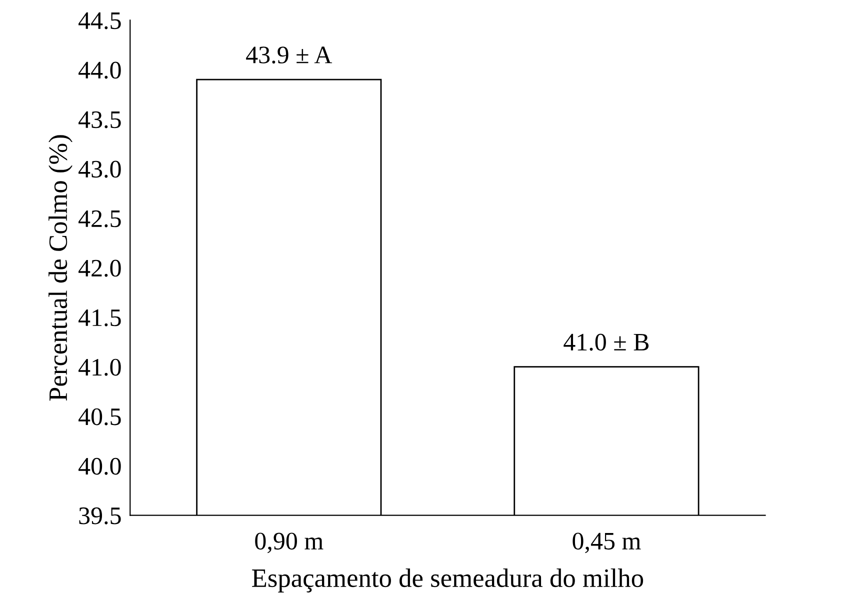  I want to click on data-label: 41.0 ± B, so click(606, 342).